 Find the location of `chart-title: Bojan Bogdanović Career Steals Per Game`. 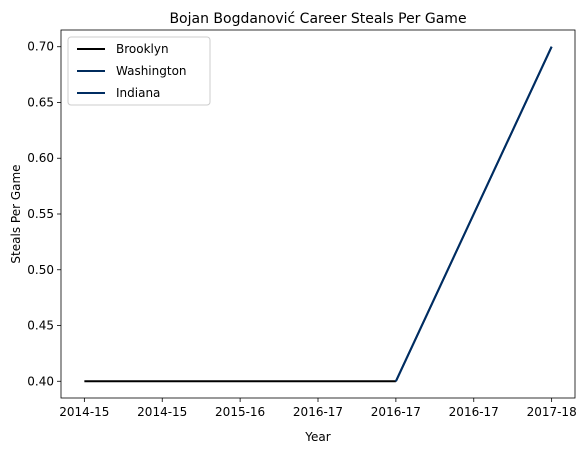

chart-title: Bojan Bogdanović Career Steals Per Game is located at coordinates (317, 19).